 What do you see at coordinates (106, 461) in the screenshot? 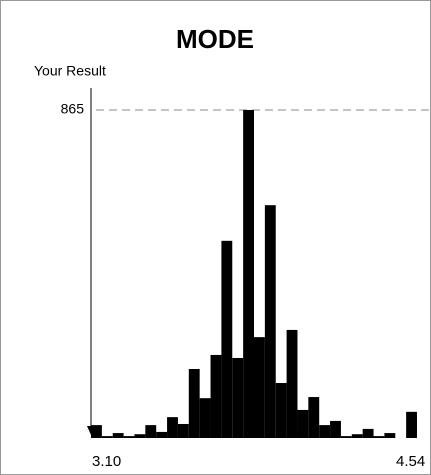
I see `x-tick-label: 3.10` at bounding box center [106, 461].